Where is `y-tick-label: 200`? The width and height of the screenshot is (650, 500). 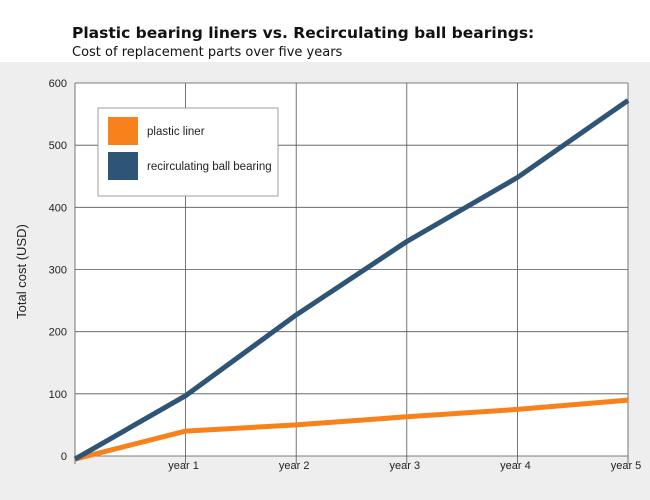
y-tick-label: 200 is located at coordinates (58, 333).